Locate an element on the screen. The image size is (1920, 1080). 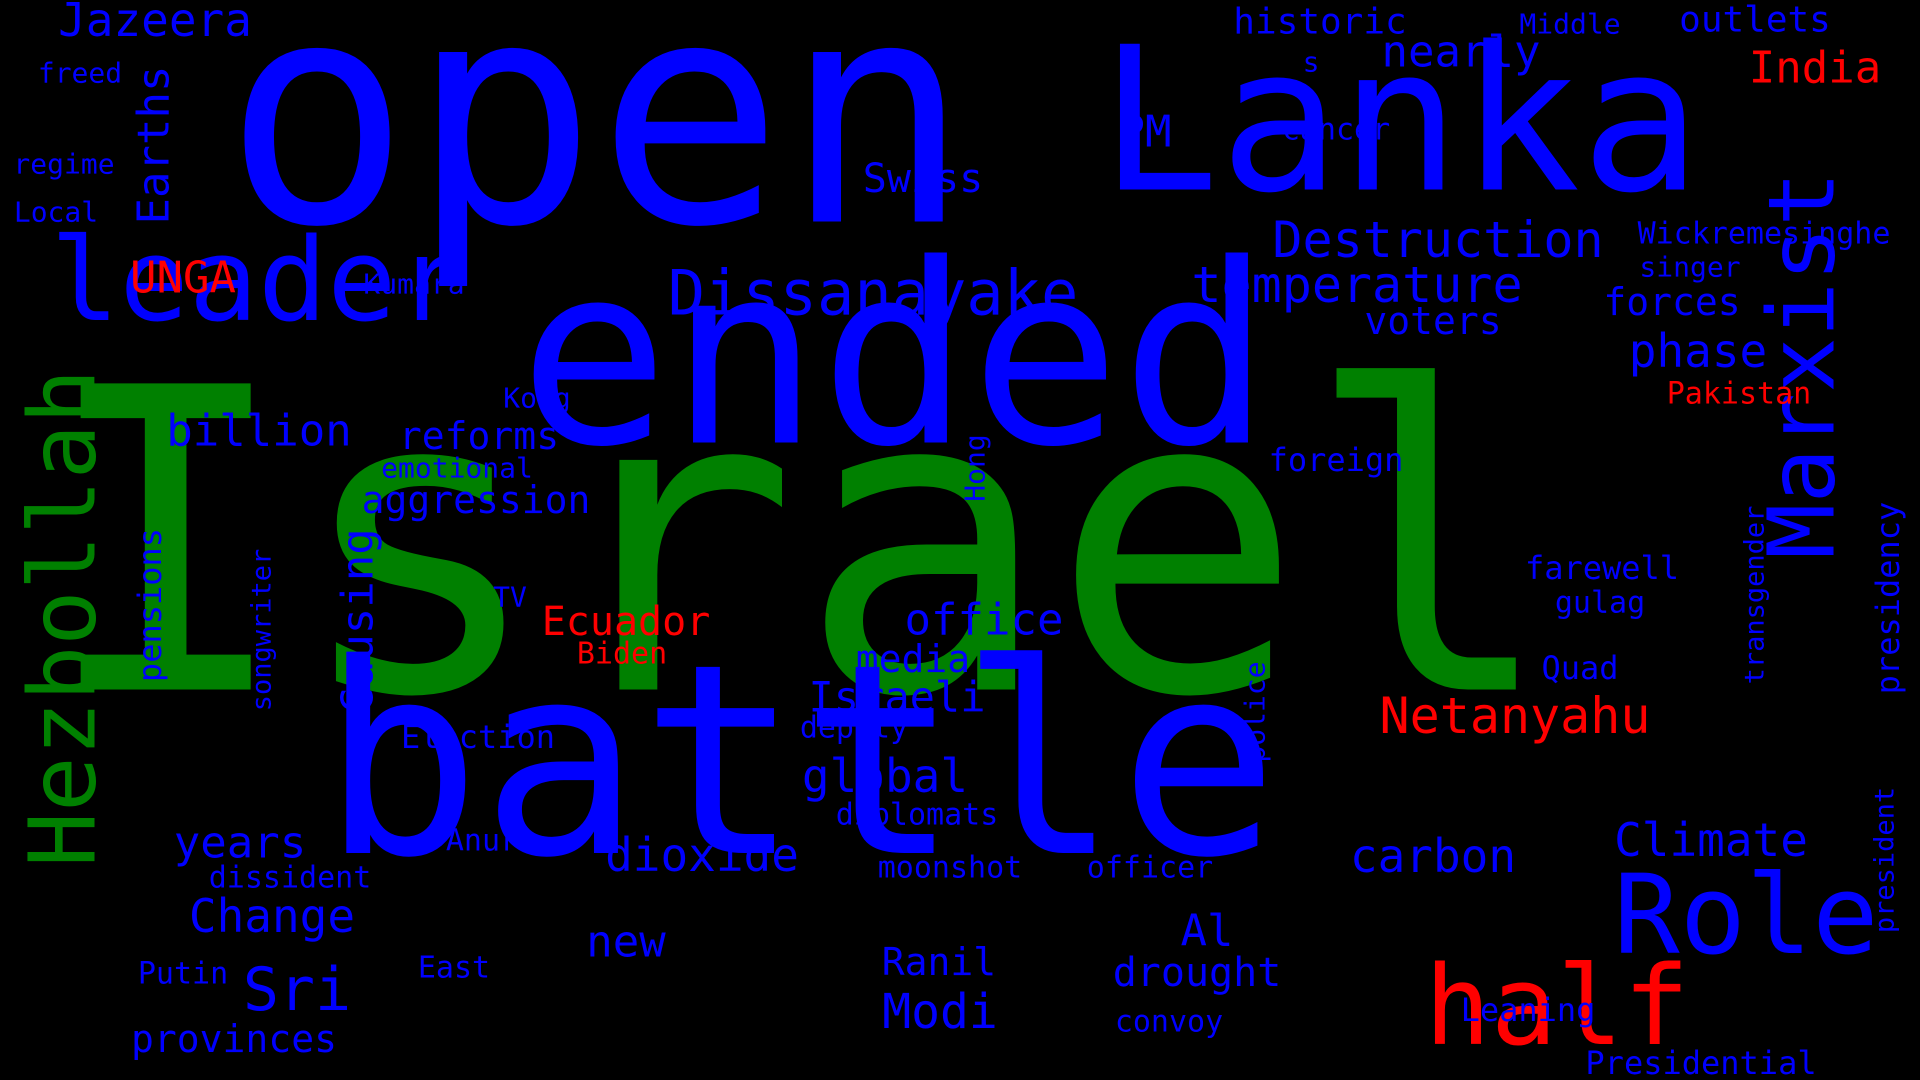
word-ecuador: Ecuador is located at coordinates (626, 622).